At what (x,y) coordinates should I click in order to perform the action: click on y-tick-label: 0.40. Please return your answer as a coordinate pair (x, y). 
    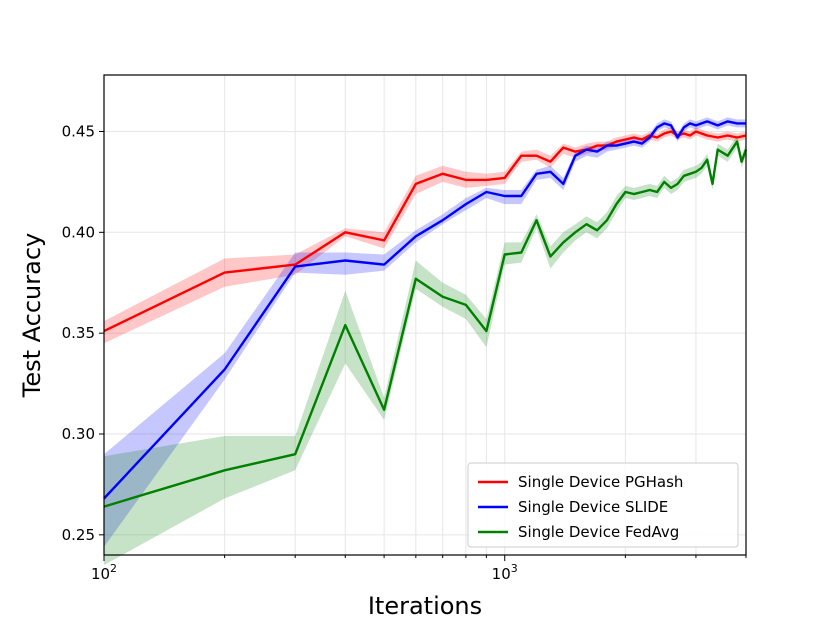
    Looking at the image, I should click on (78, 232).